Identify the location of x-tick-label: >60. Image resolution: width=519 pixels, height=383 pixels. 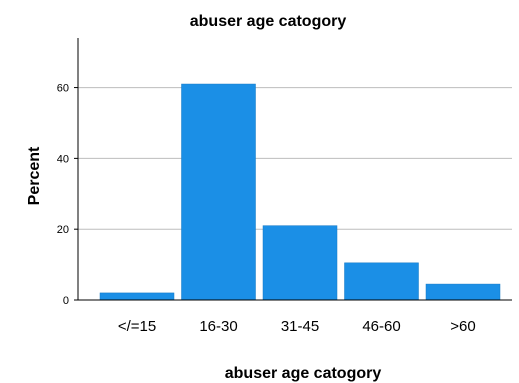
(462, 326).